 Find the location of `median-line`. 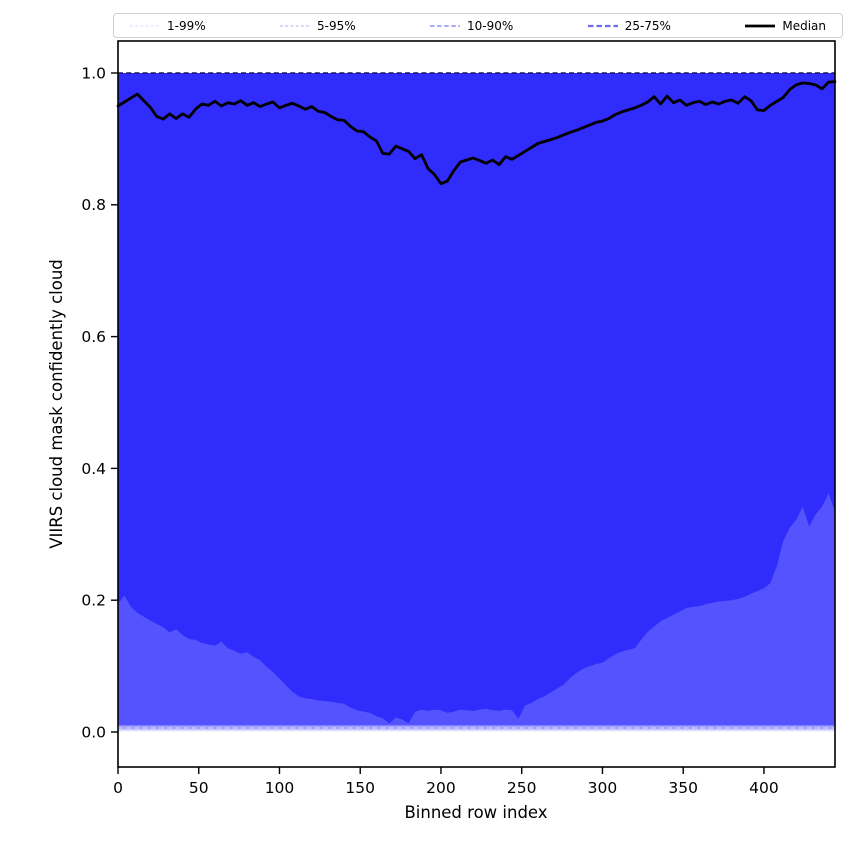

median-line is located at coordinates (476, 133).